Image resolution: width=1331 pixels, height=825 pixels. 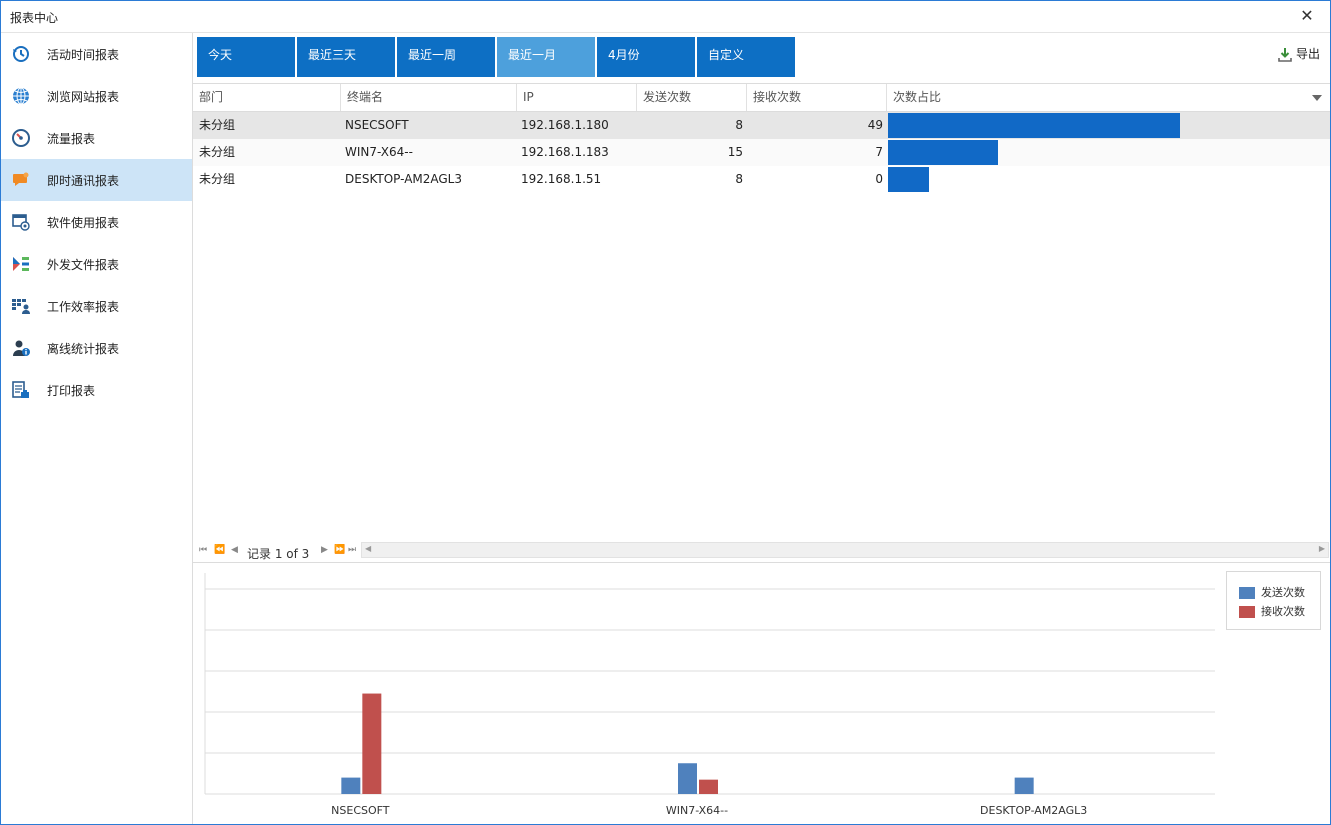 What do you see at coordinates (324, 550) in the screenshot?
I see `next-page-icon: ▶` at bounding box center [324, 550].